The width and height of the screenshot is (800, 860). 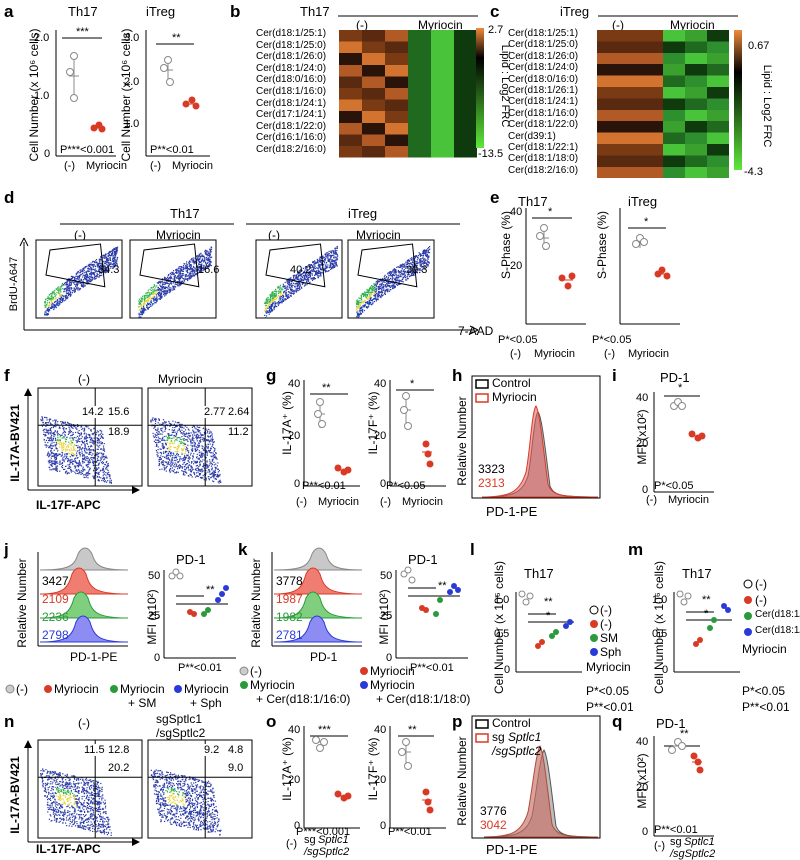 I want to click on o-right-plot, so click(x=418, y=779).